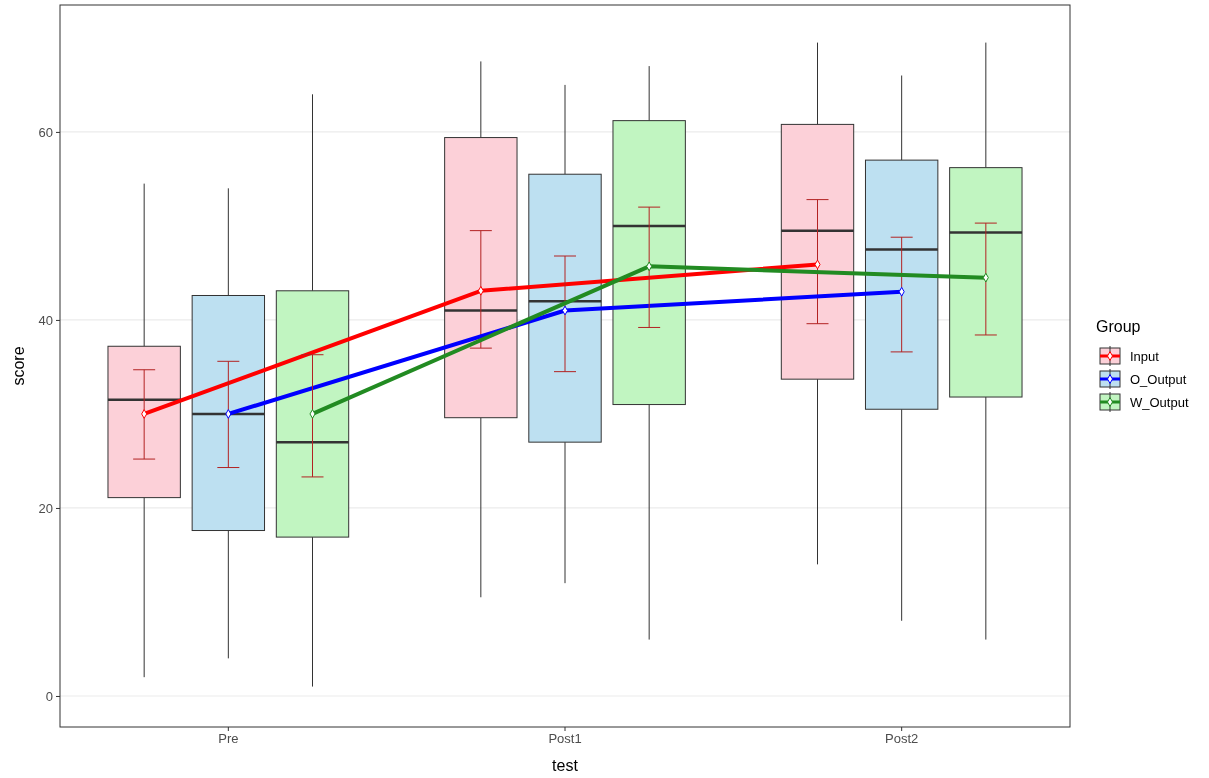  Describe the element at coordinates (1118, 326) in the screenshot. I see `legend-title: Group` at that location.